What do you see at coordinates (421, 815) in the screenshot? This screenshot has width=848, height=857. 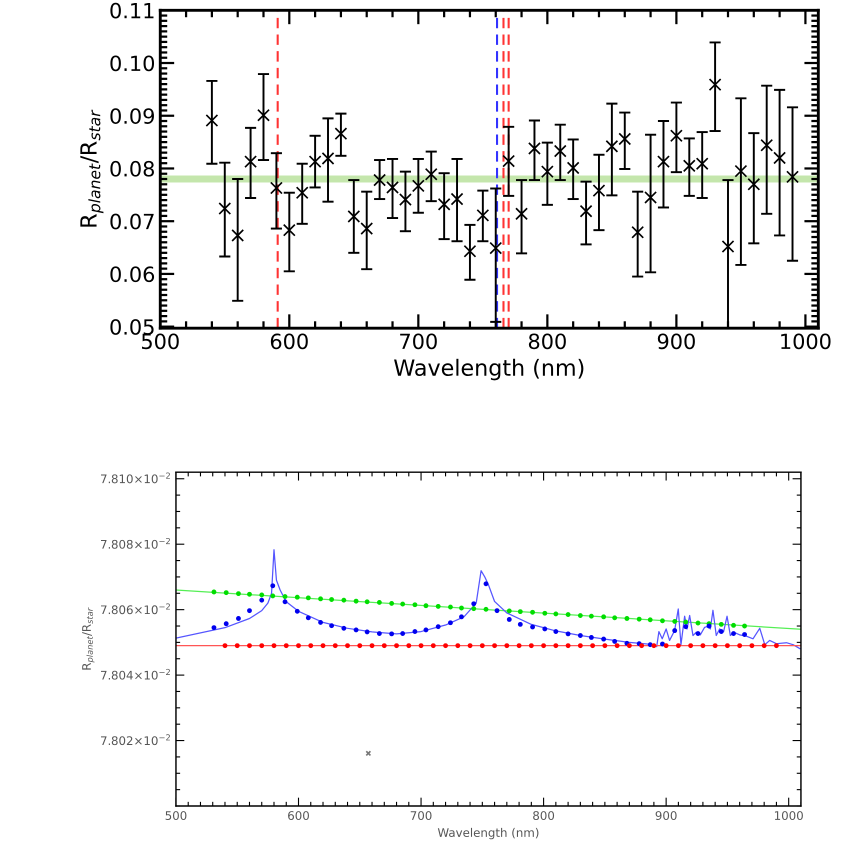 I see `x-tick-label: 700` at bounding box center [421, 815].